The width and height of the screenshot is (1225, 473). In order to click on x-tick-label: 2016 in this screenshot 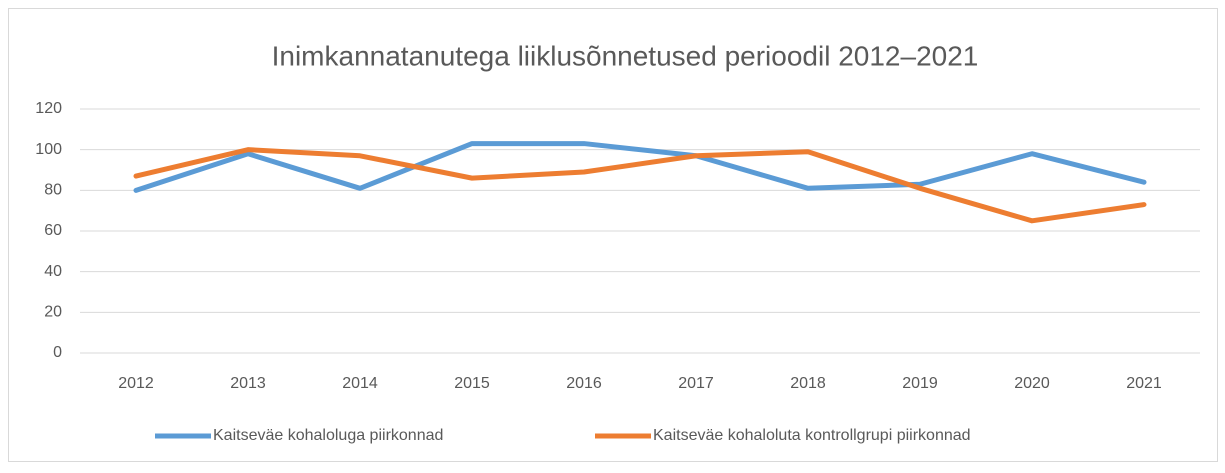, I will do `click(584, 383)`.